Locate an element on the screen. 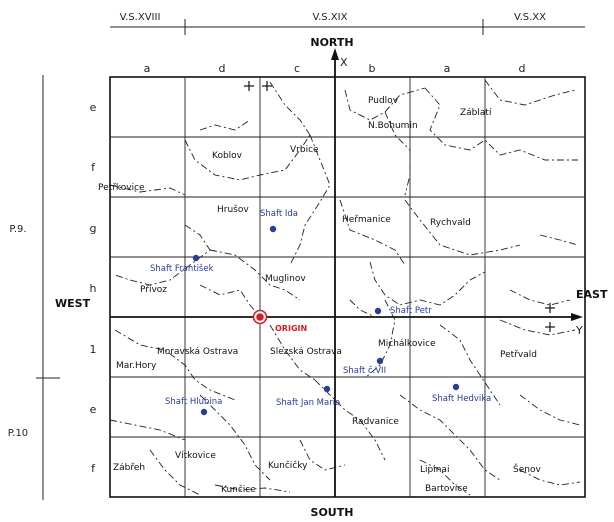  place-label: Slezská Ostrava is located at coordinates (306, 352).